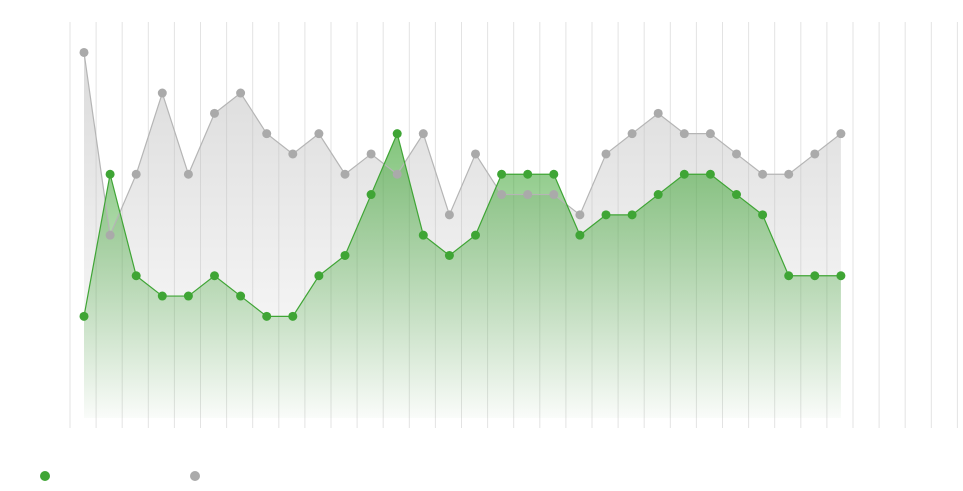 This screenshot has height=491, width=963. Describe the element at coordinates (120, 476) in the screenshot. I see `legend` at that location.